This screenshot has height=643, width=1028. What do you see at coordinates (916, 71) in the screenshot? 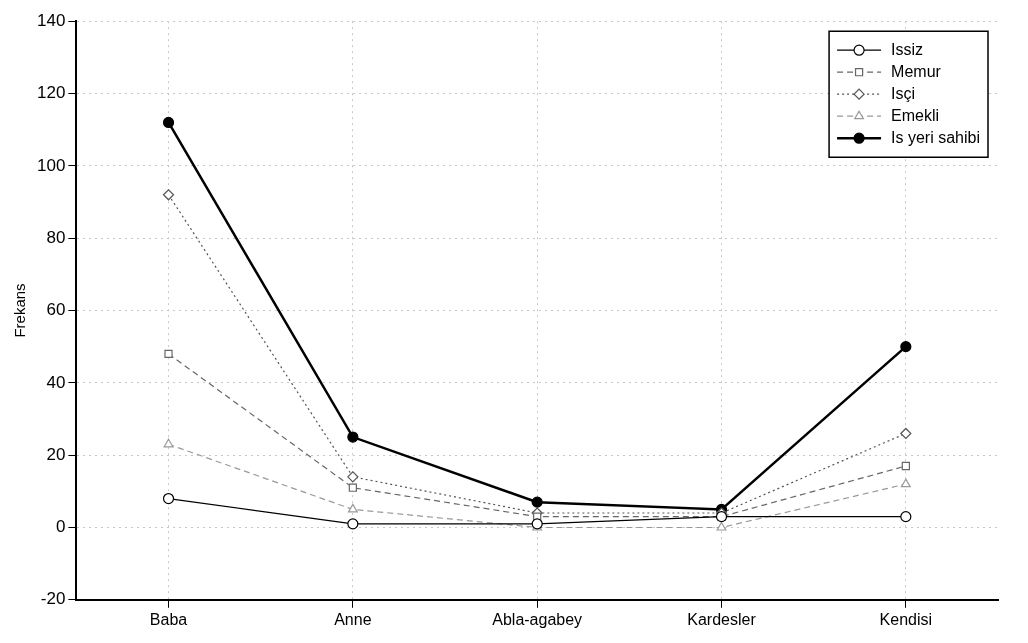
I see `legend-label: Memur` at bounding box center [916, 71].